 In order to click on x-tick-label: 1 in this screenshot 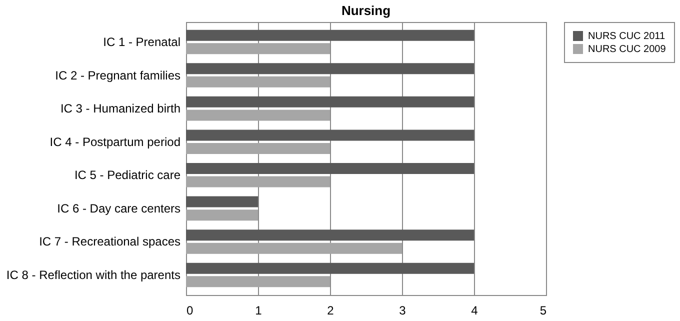, I will do `click(258, 311)`.